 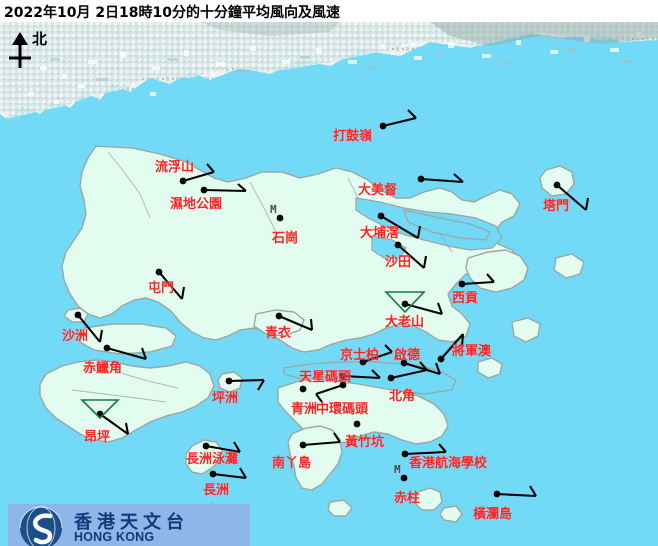 What do you see at coordinates (161, 288) in the screenshot?
I see `station-label: 屯門` at bounding box center [161, 288].